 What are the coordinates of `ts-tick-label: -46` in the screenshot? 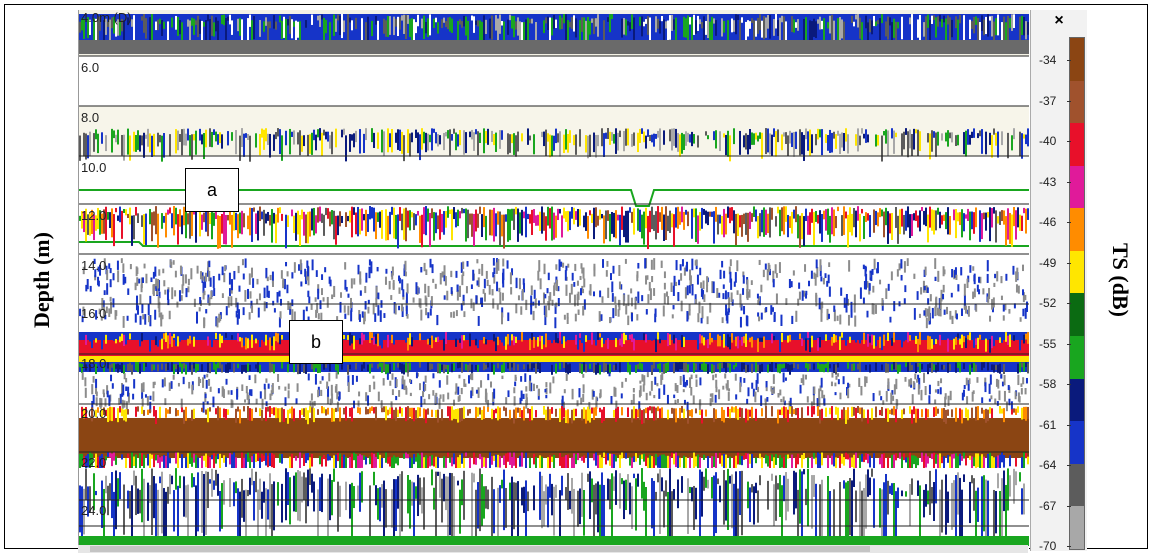 It's located at (1055, 222).